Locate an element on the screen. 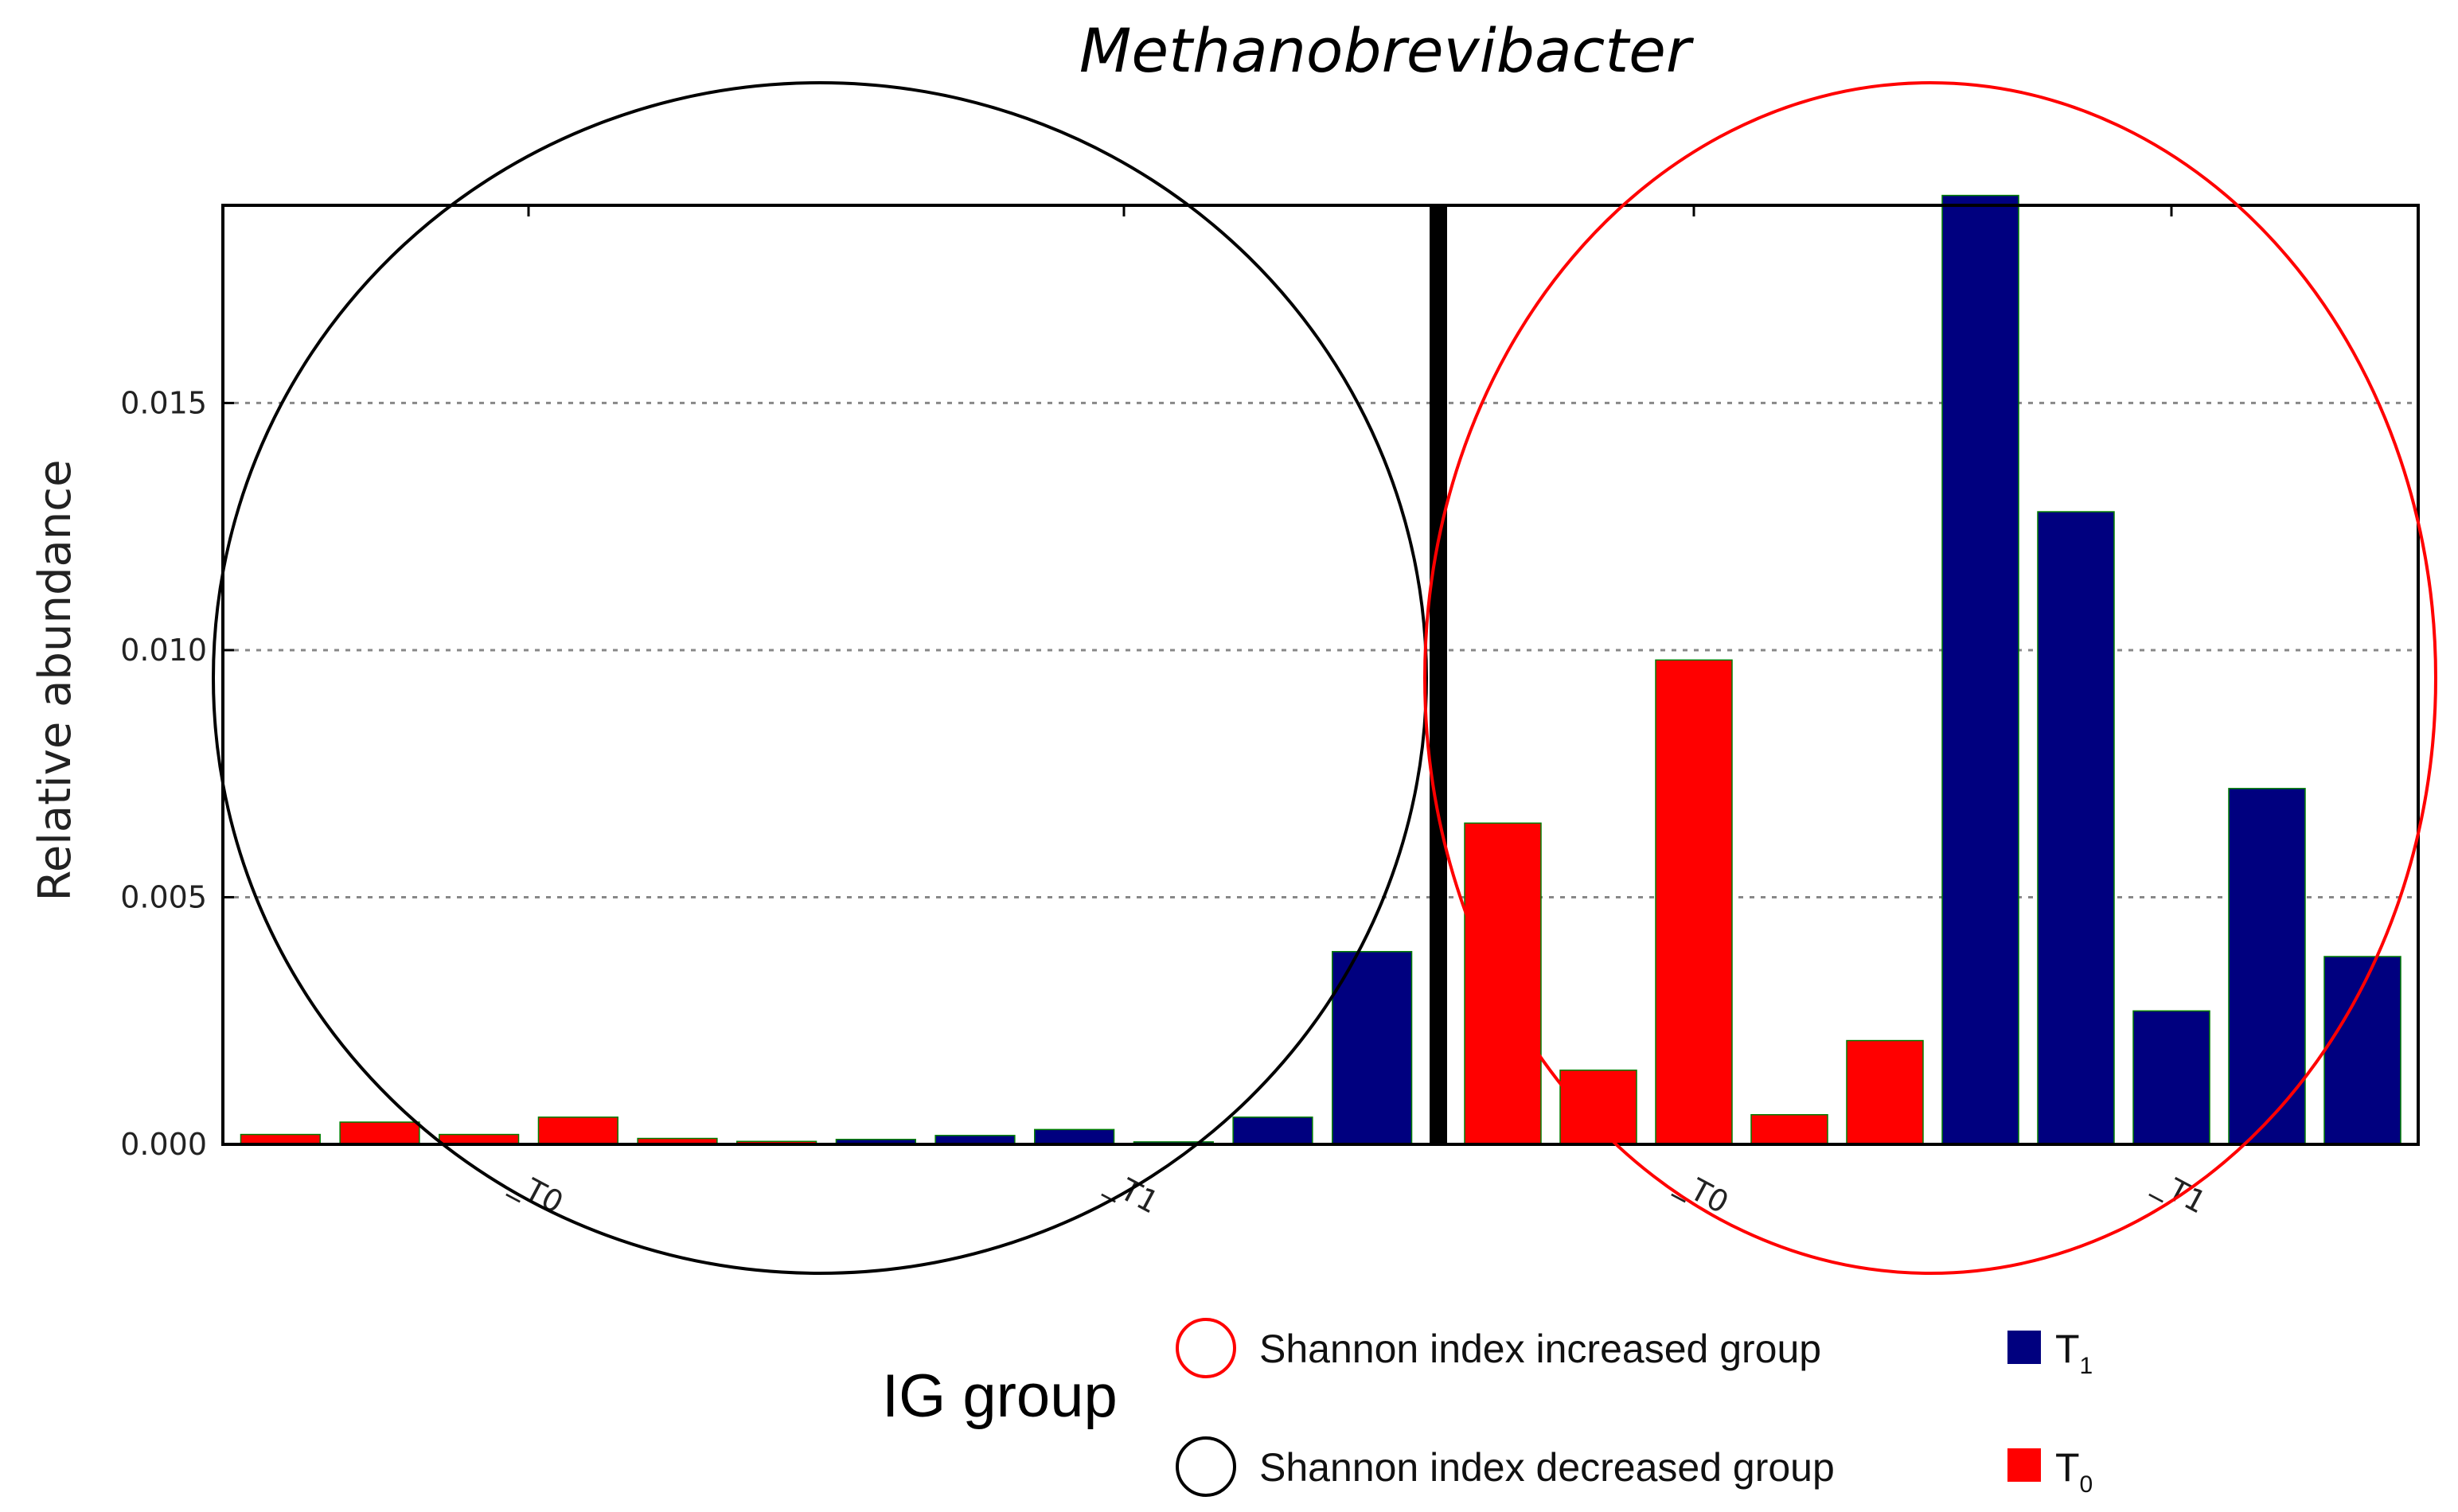  legend-increased-swatch is located at coordinates (1206, 1348).